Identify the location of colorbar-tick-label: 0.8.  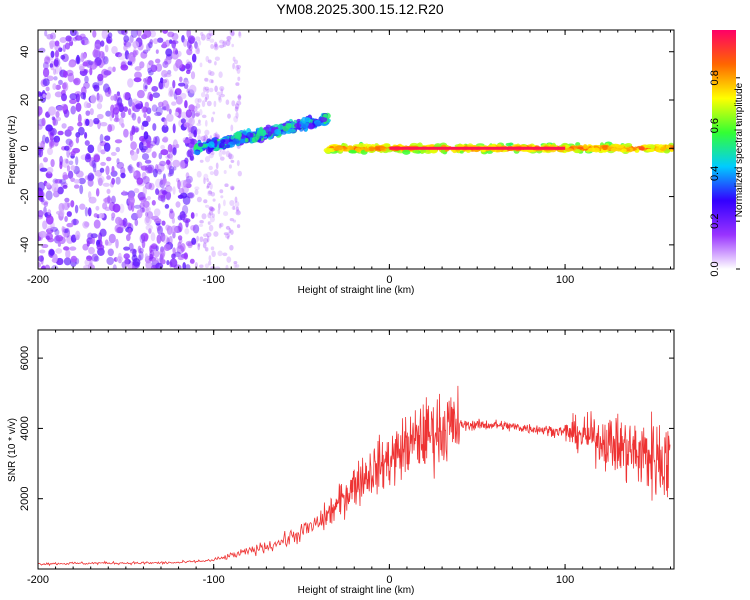
(715, 77).